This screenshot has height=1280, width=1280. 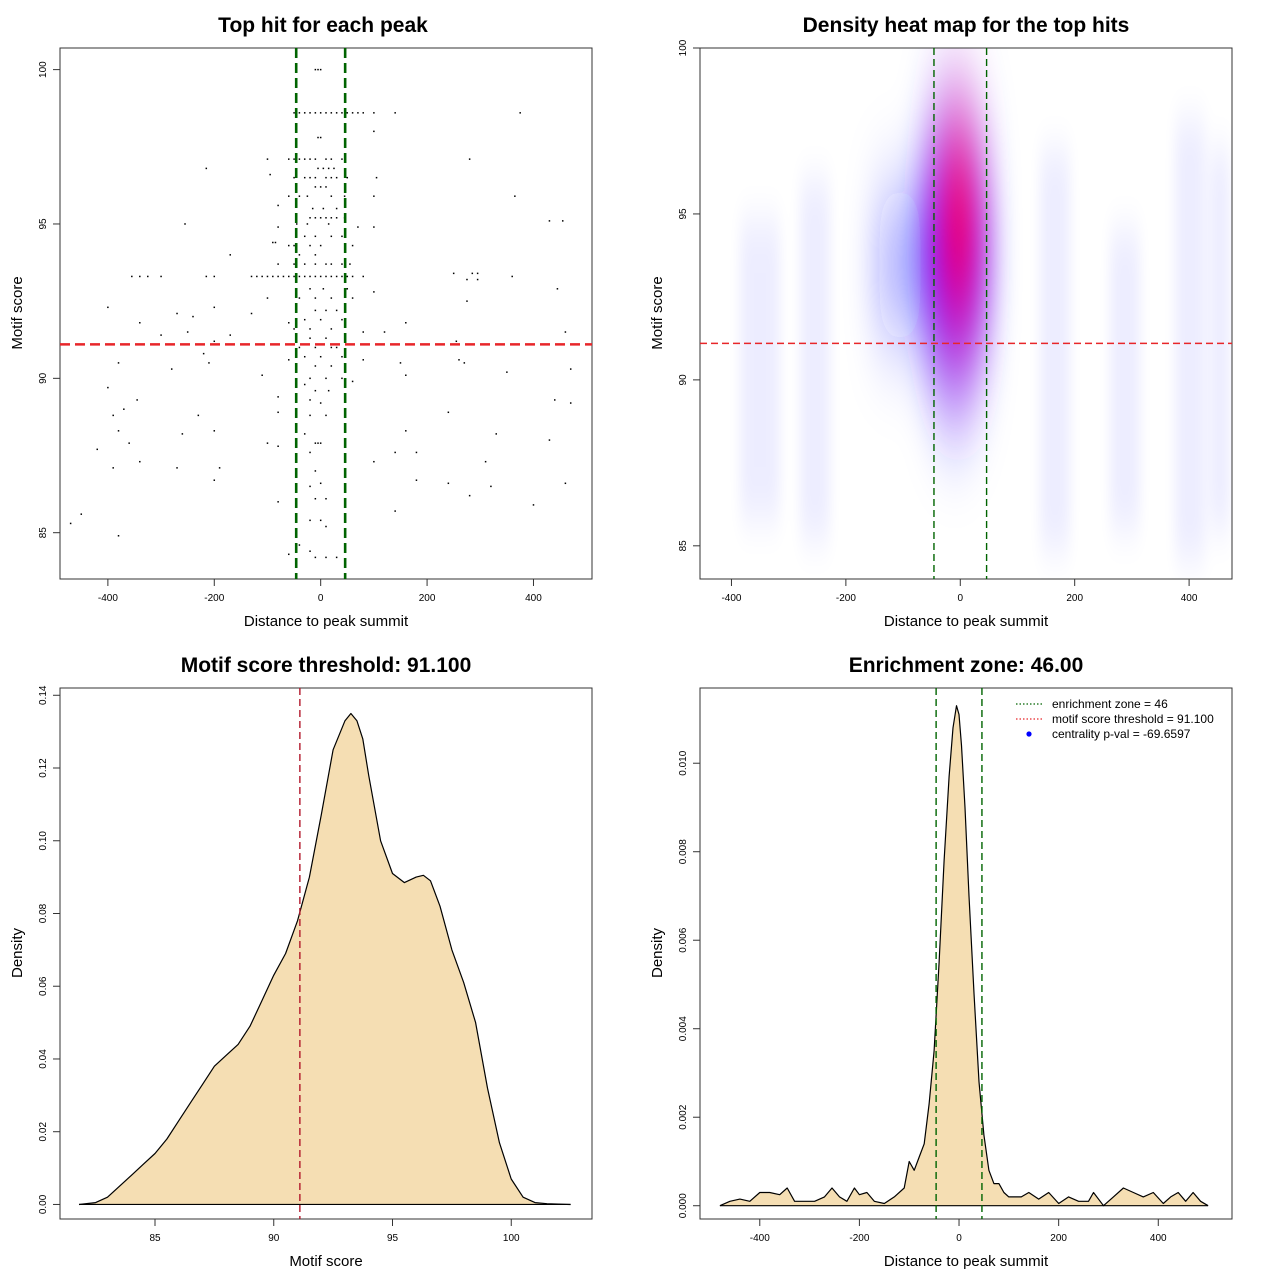 What do you see at coordinates (214, 598) in the screenshot?
I see `x-tick-label: -200` at bounding box center [214, 598].